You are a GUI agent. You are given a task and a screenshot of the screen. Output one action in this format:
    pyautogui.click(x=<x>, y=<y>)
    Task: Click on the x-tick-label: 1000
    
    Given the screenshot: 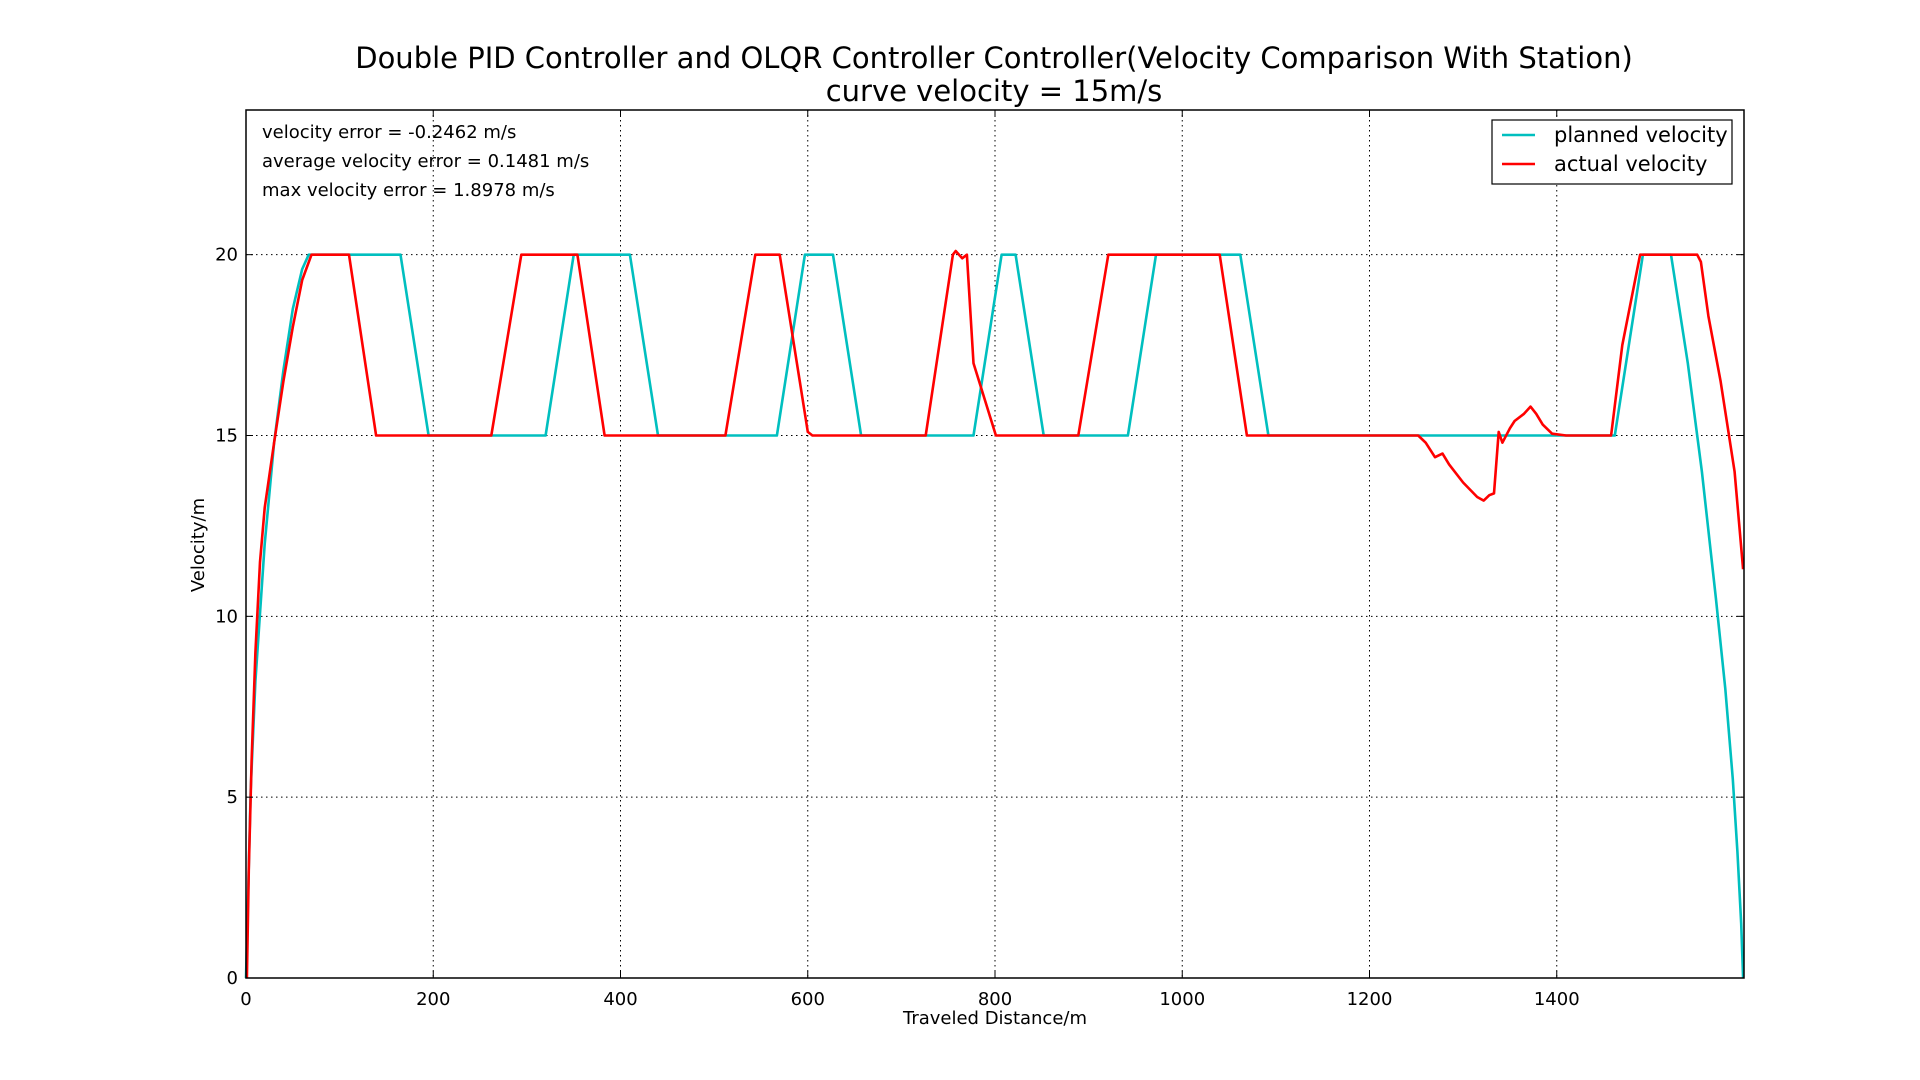 What is the action you would take?
    pyautogui.click(x=1182, y=999)
    